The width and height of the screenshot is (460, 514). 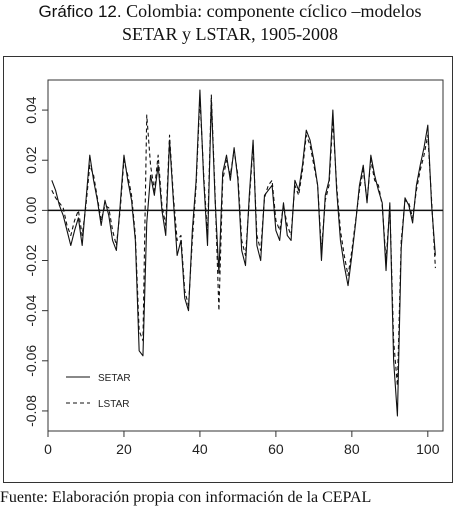 What do you see at coordinates (31, 361) in the screenshot?
I see `y-tick-label: -0.06` at bounding box center [31, 361].